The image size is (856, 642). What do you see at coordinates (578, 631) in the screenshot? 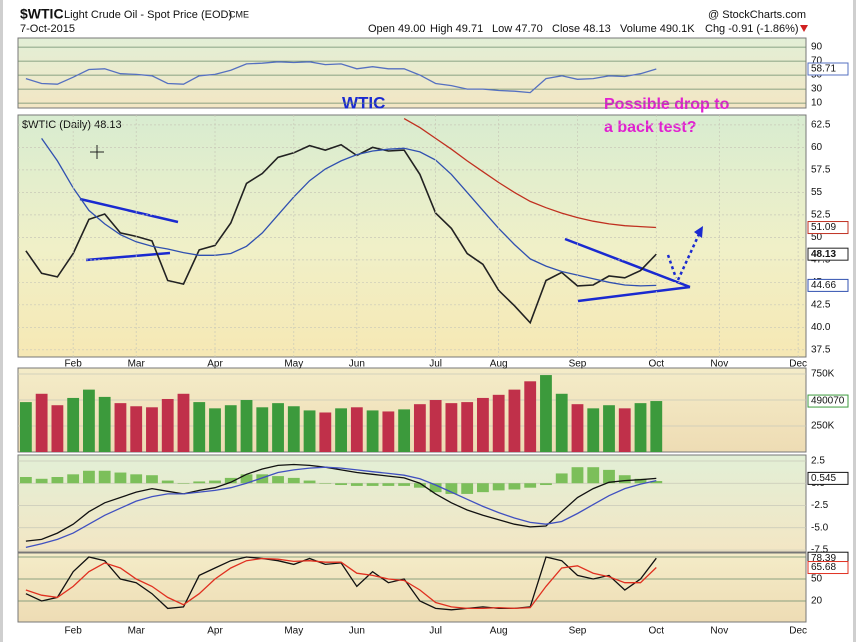
I see `x-tick-label: Sep` at bounding box center [578, 631].